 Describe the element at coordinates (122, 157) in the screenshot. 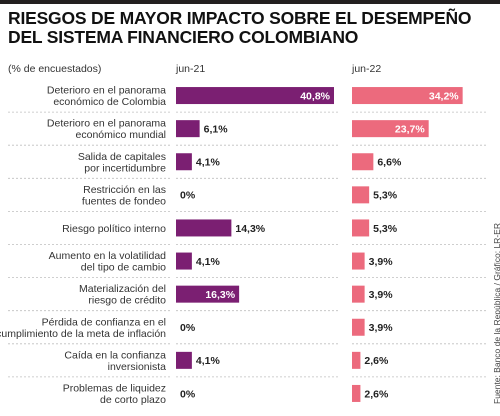

I see `category-label: Salida de capitales` at that location.